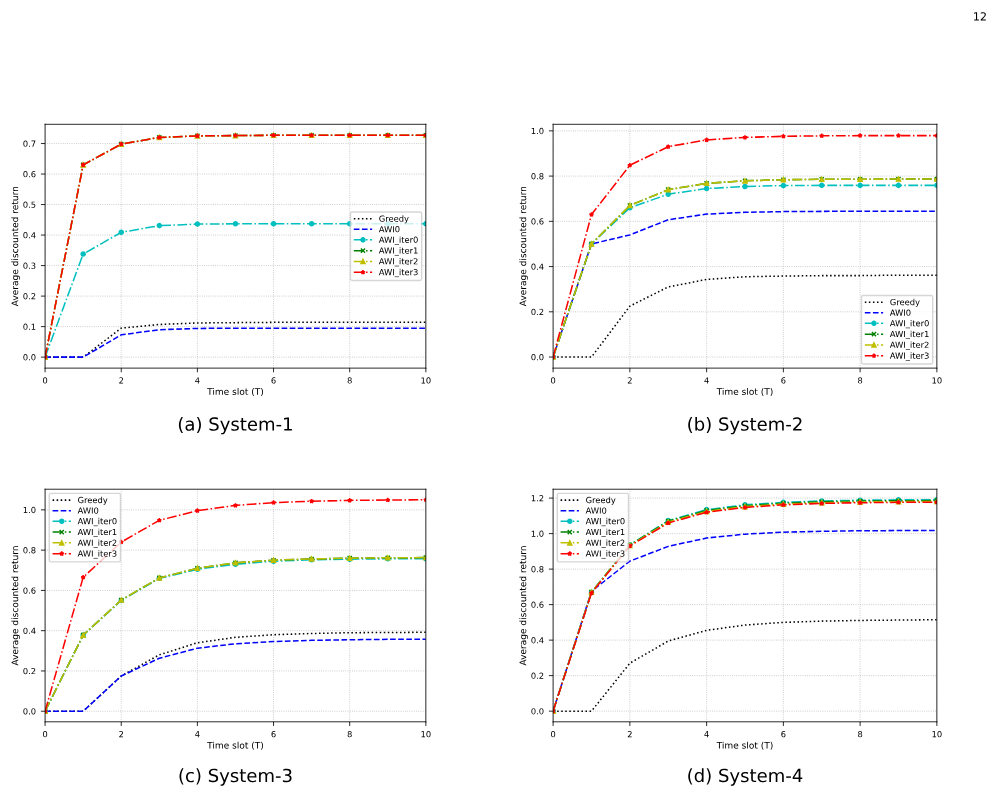 The height and width of the screenshot is (802, 1002). What do you see at coordinates (745, 425) in the screenshot?
I see `text: (b) System-2` at bounding box center [745, 425].